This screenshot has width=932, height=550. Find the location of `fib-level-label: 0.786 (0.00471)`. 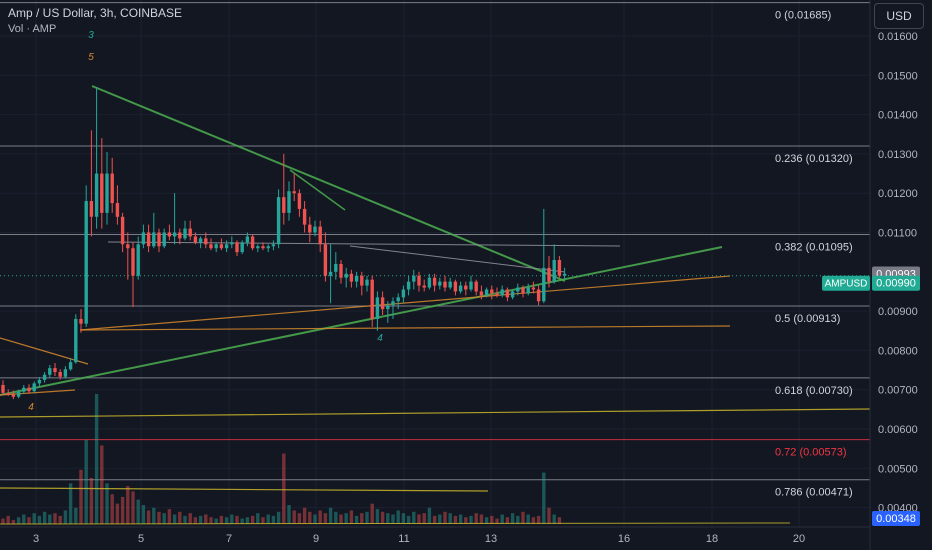

fib-level-label: 0.786 (0.00471) is located at coordinates (814, 493).